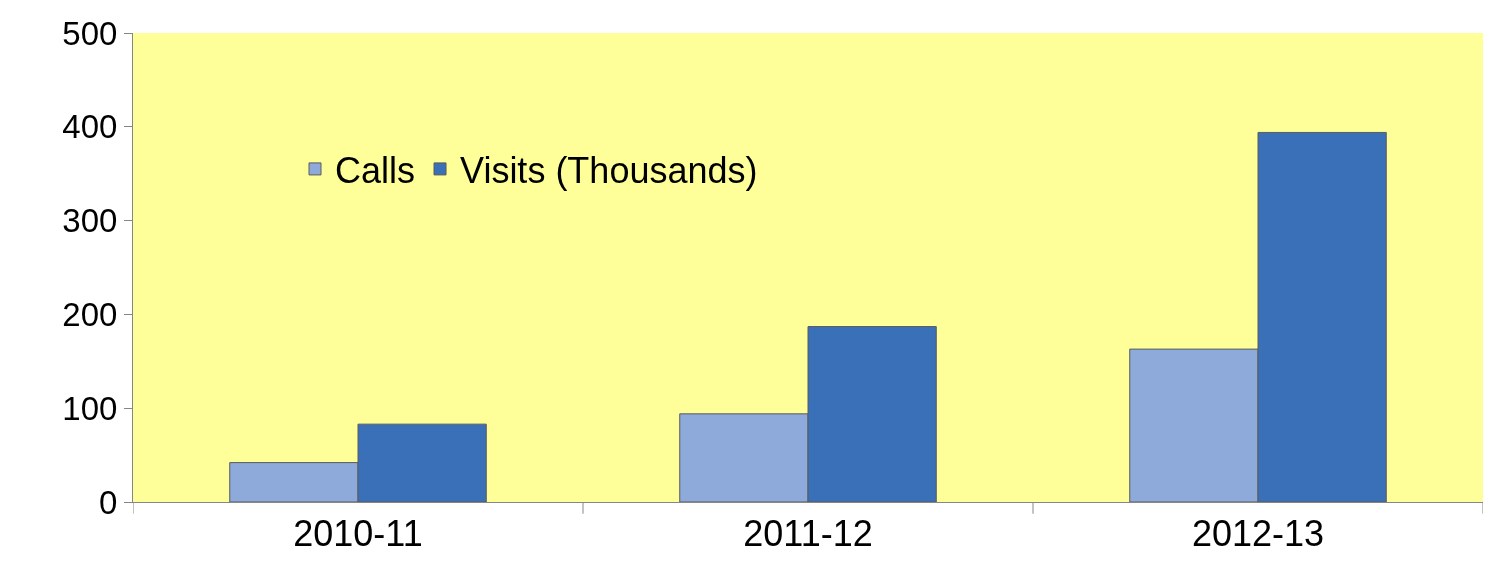  Describe the element at coordinates (358, 534) in the screenshot. I see `x-tick-label: 2010-11` at that location.